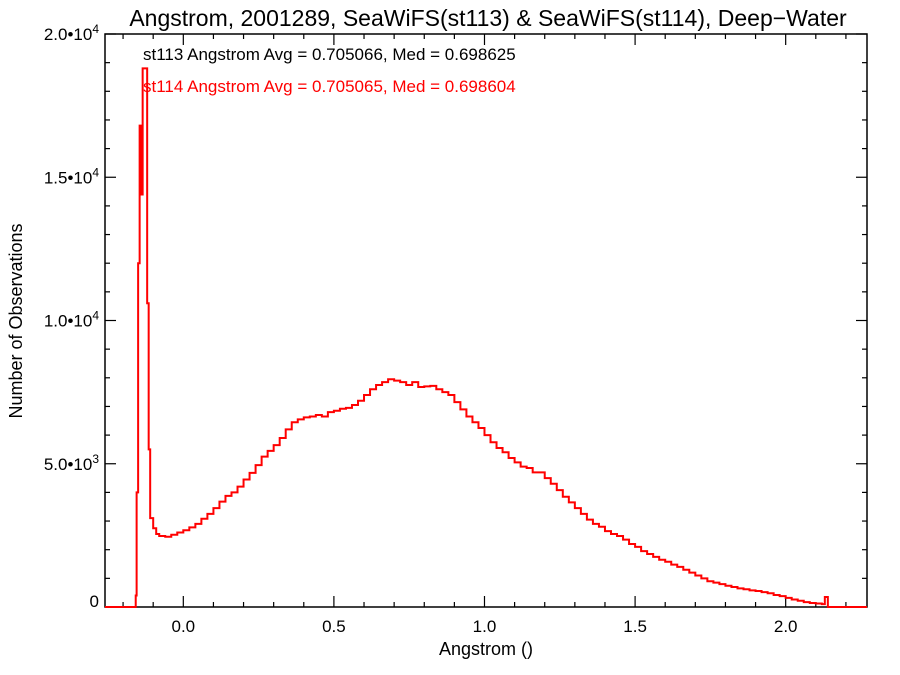 The width and height of the screenshot is (900, 675). What do you see at coordinates (72, 33) in the screenshot?
I see `y-tick-label: 2.0•104` at bounding box center [72, 33].